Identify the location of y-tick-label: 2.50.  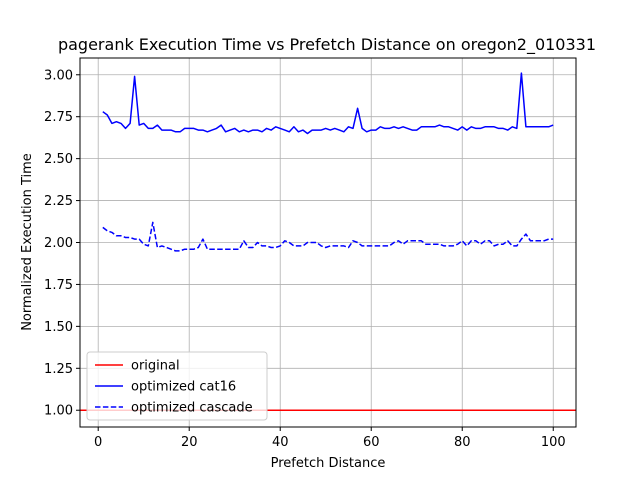
(58, 159).